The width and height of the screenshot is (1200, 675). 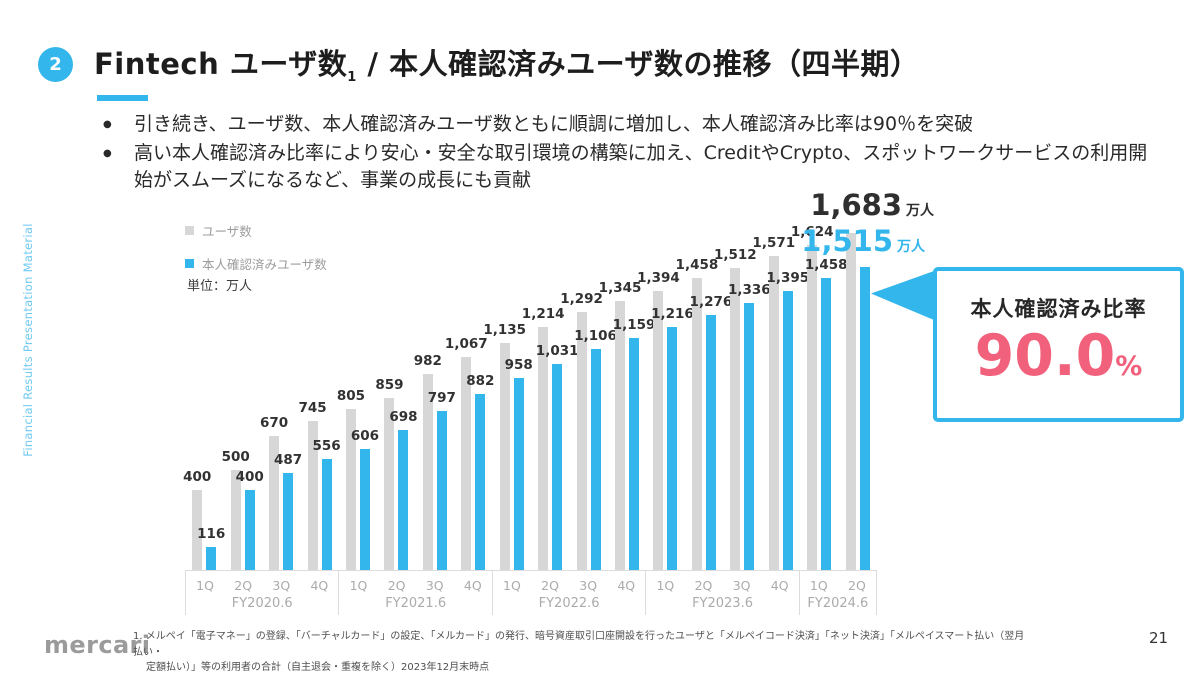 I want to click on verified-ratio-callout: 本人確認済み比率 90.0%, so click(x=1058, y=344).